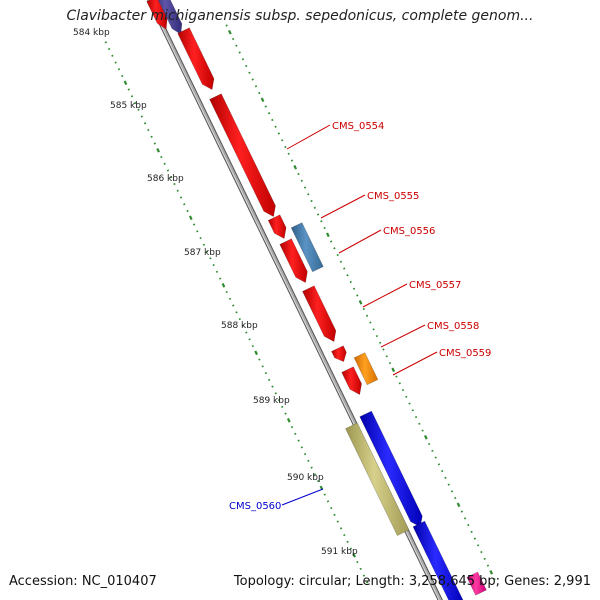 This screenshot has width=600, height=600. What do you see at coordinates (465, 353) in the screenshot?
I see `gene-label-cms-0559: CMS_0559` at bounding box center [465, 353].